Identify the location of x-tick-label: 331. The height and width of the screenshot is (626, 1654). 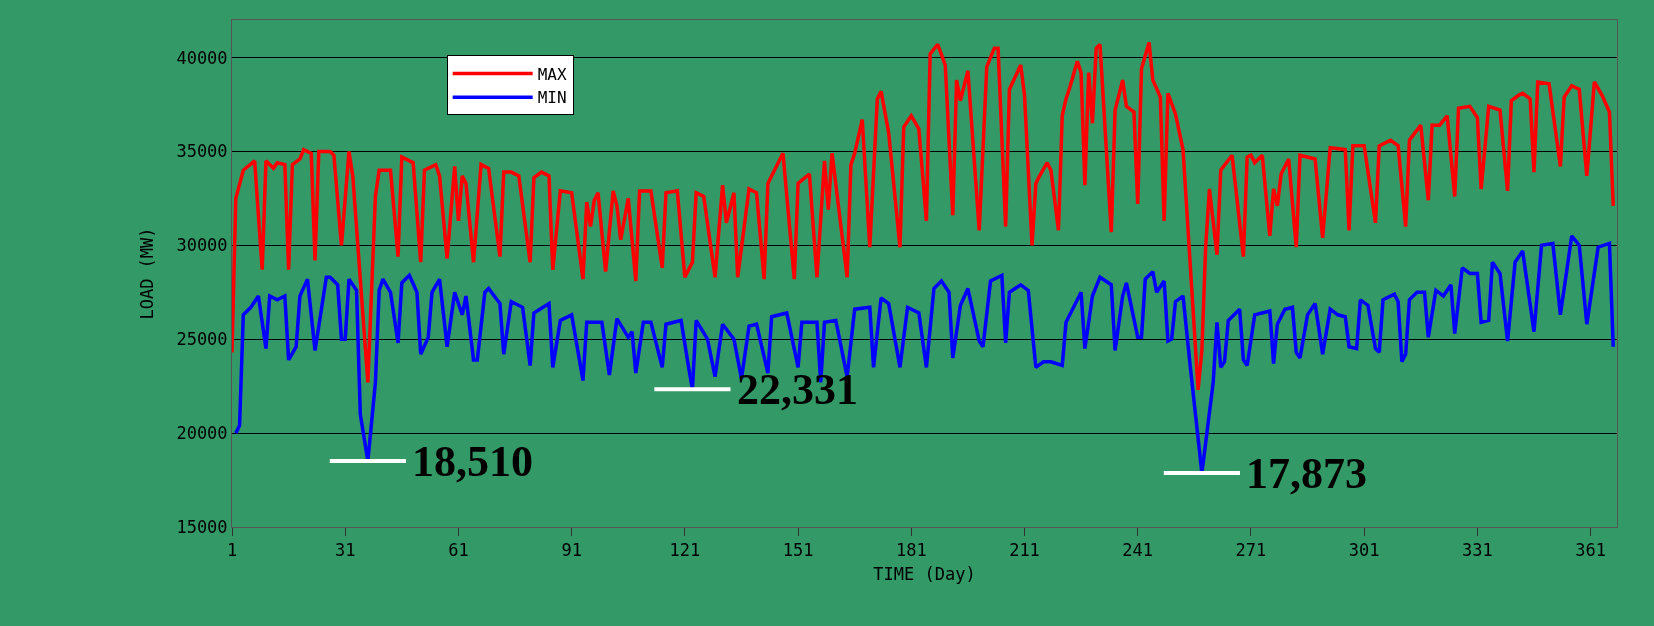
(1477, 550).